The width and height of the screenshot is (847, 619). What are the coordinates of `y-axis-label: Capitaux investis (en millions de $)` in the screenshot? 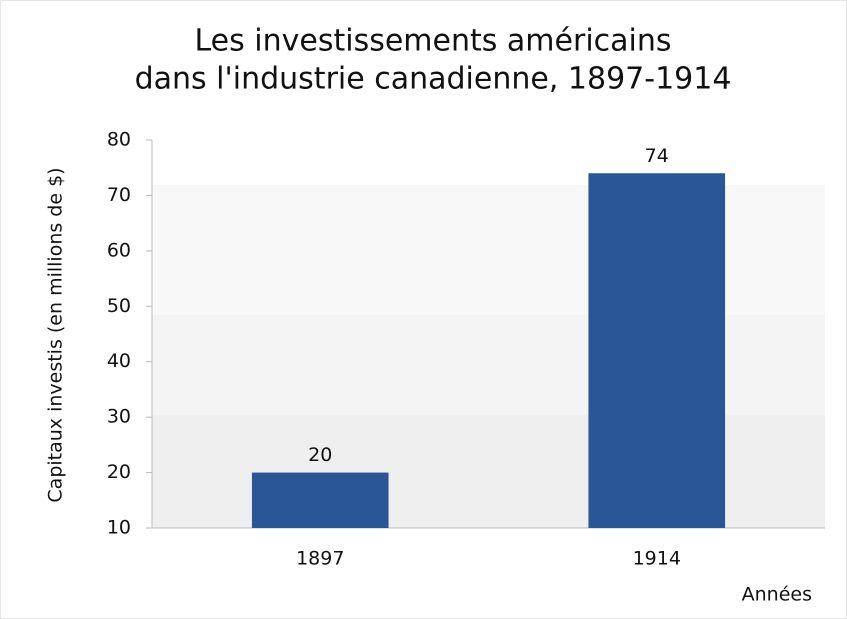 It's located at (56, 334).